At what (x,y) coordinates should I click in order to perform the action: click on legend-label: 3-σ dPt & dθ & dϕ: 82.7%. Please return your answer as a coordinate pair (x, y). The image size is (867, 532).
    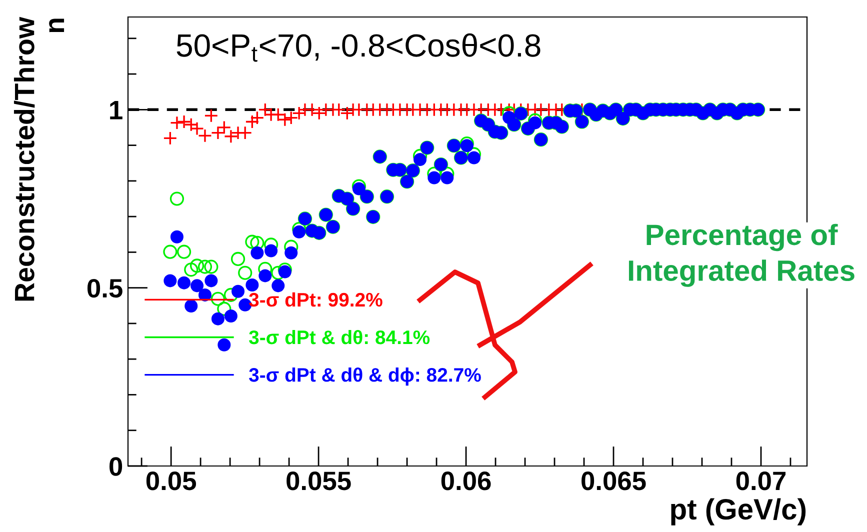
    Looking at the image, I should click on (365, 377).